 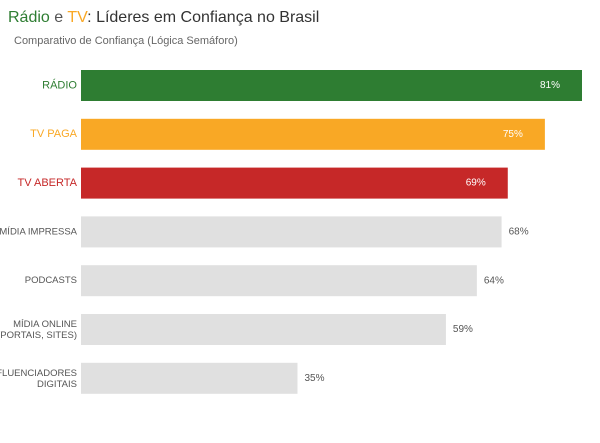 What do you see at coordinates (29, 17) in the screenshot?
I see `title-part: Rádio` at bounding box center [29, 17].